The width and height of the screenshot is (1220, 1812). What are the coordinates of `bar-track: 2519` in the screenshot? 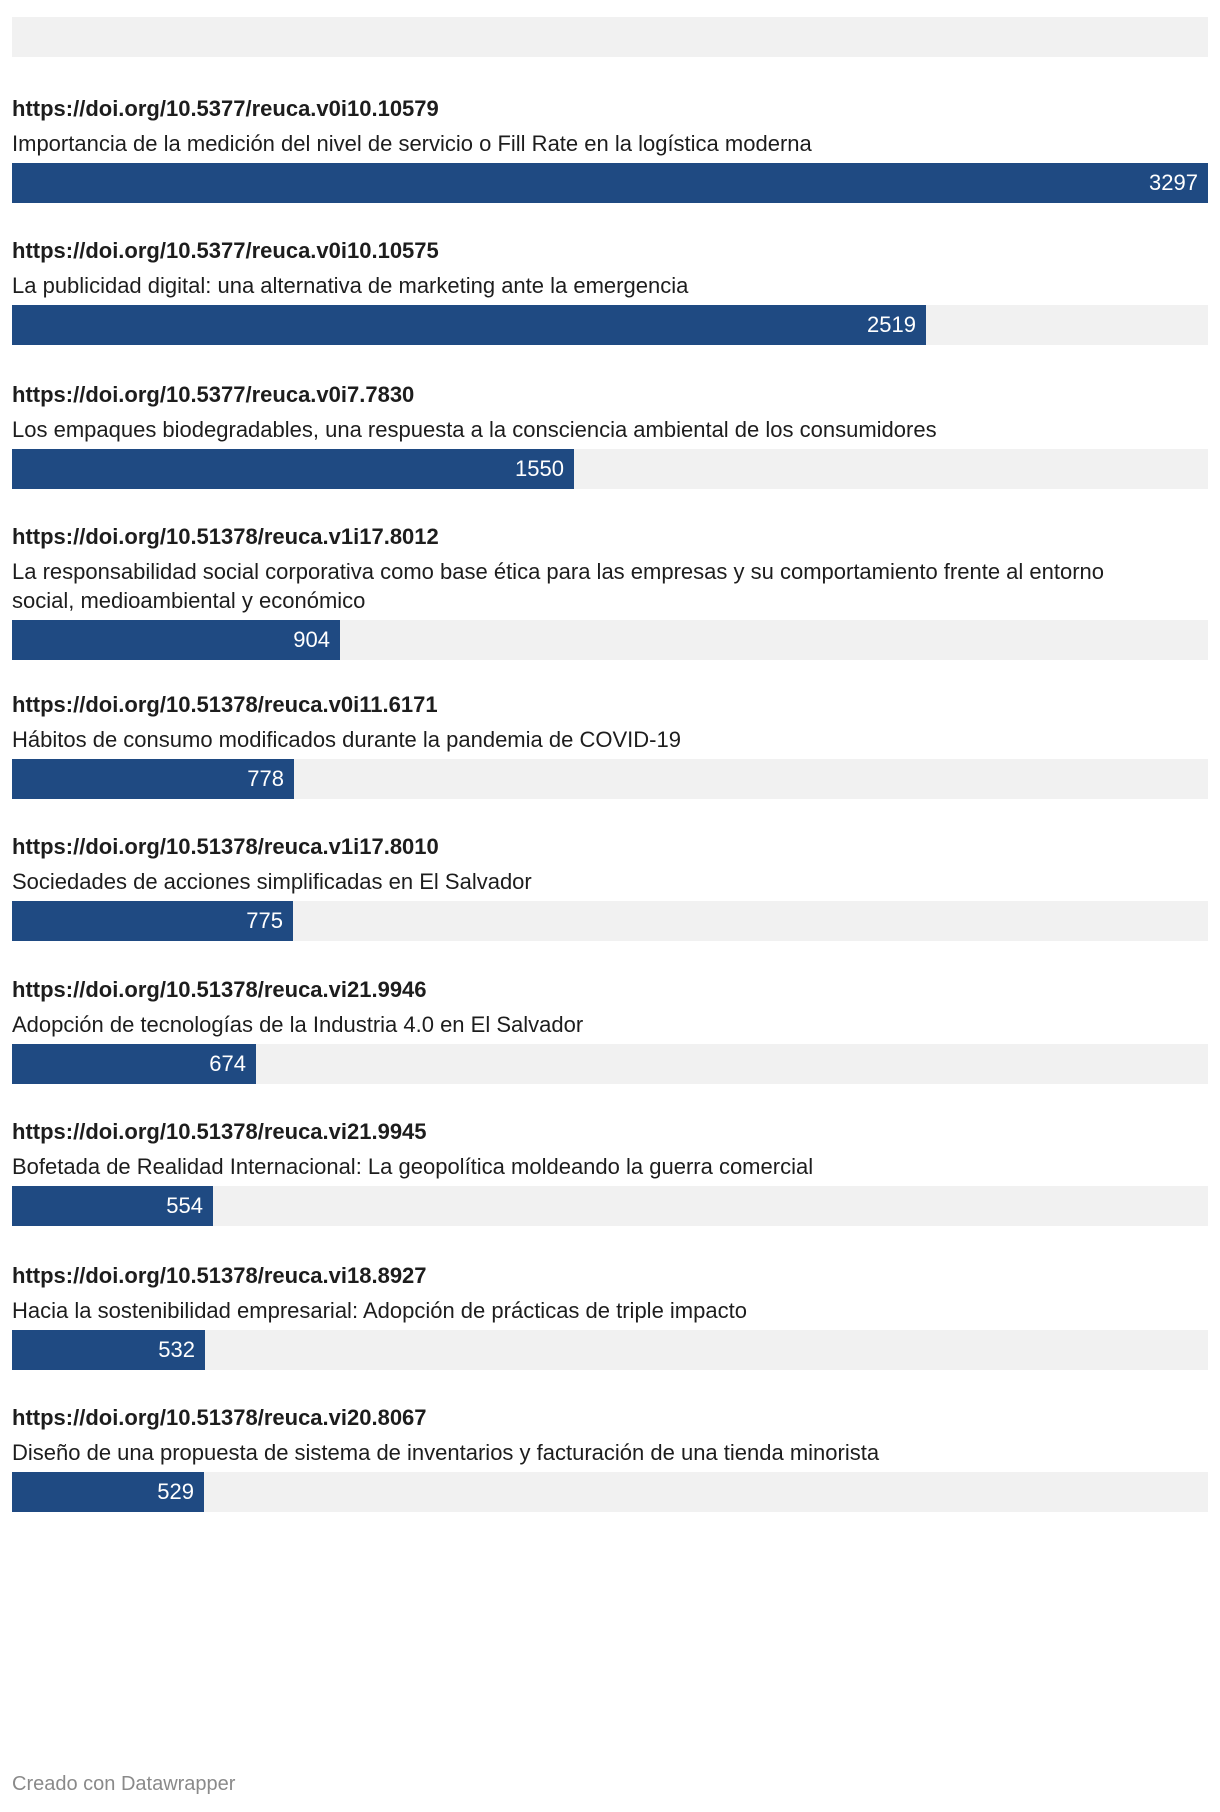 It's located at (610, 325).